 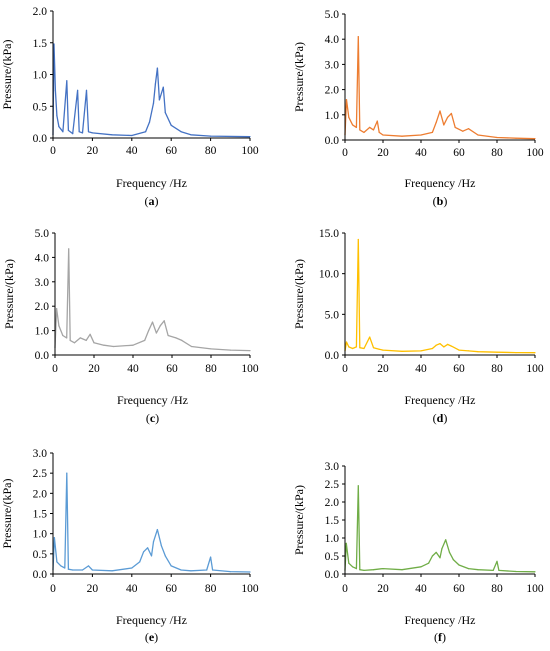 I want to click on panel-letter: b, so click(x=440, y=201).